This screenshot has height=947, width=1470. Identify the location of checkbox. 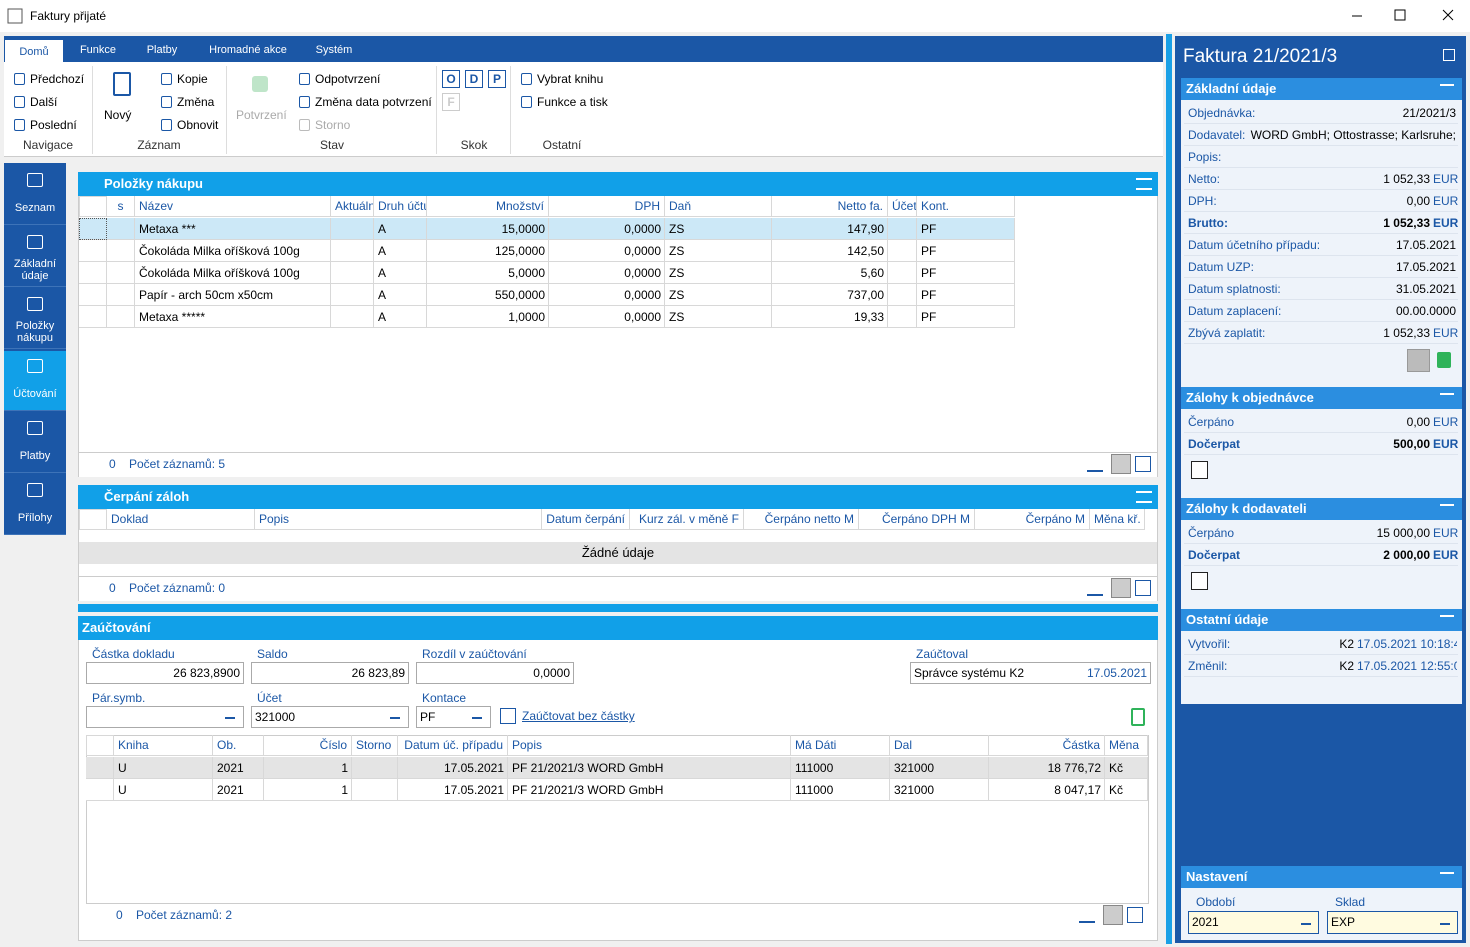
(508, 716).